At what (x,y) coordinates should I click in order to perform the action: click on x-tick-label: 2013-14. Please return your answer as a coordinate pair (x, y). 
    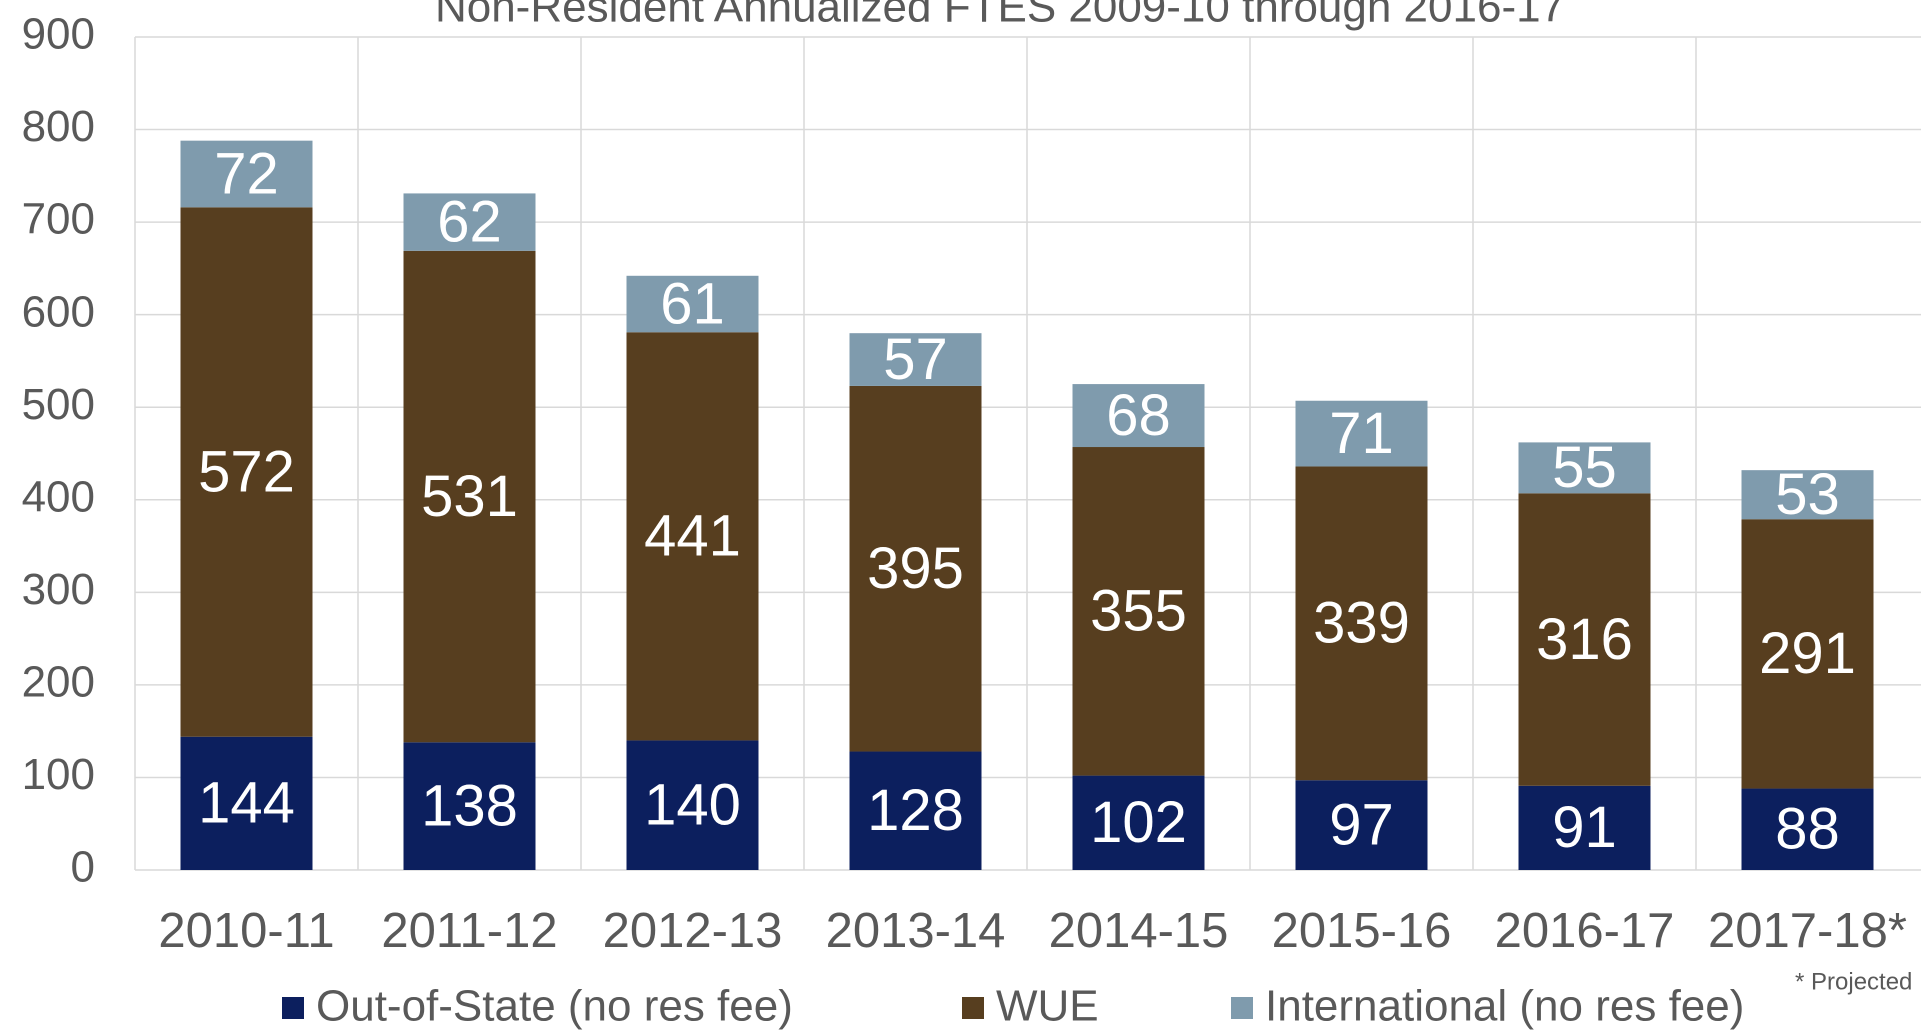
    Looking at the image, I should click on (916, 931).